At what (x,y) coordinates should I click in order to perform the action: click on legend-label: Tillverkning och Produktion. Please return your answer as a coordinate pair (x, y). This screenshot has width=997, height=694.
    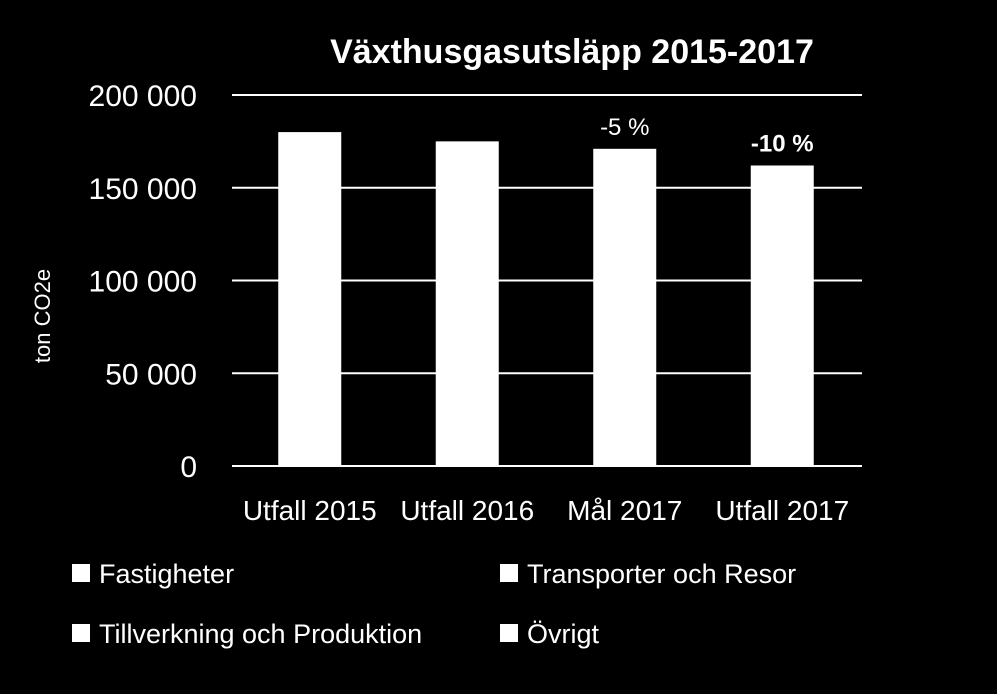
    Looking at the image, I should click on (260, 634).